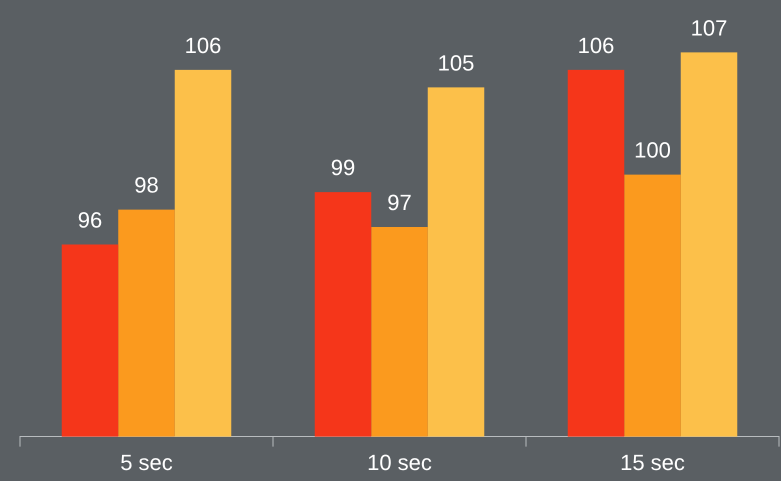 The height and width of the screenshot is (481, 781). I want to click on x-tick-label: 15 sec, so click(652, 462).